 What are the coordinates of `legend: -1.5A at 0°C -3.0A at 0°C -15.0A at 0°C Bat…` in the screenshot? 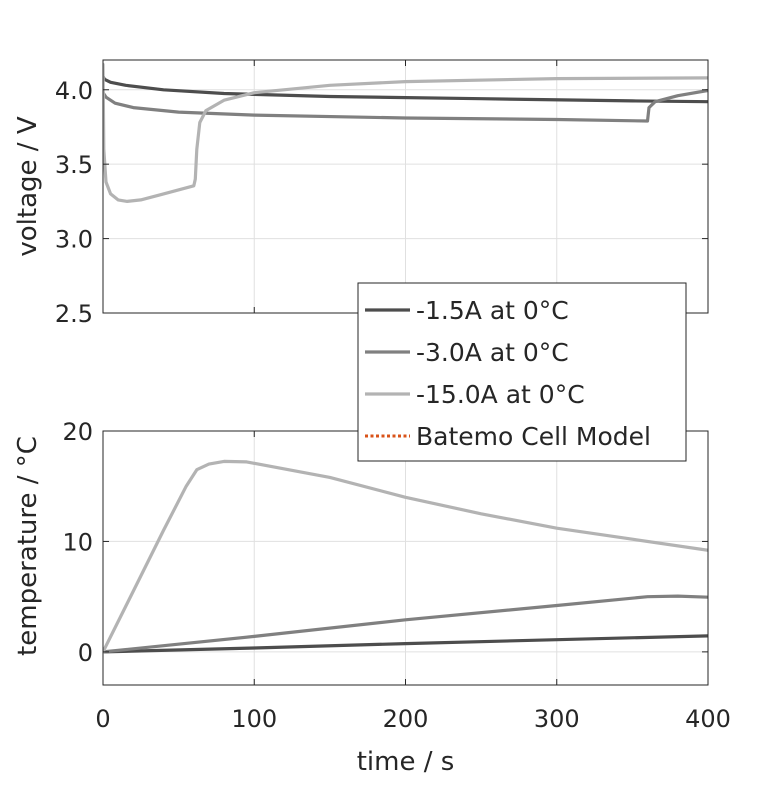 It's located at (522, 372).